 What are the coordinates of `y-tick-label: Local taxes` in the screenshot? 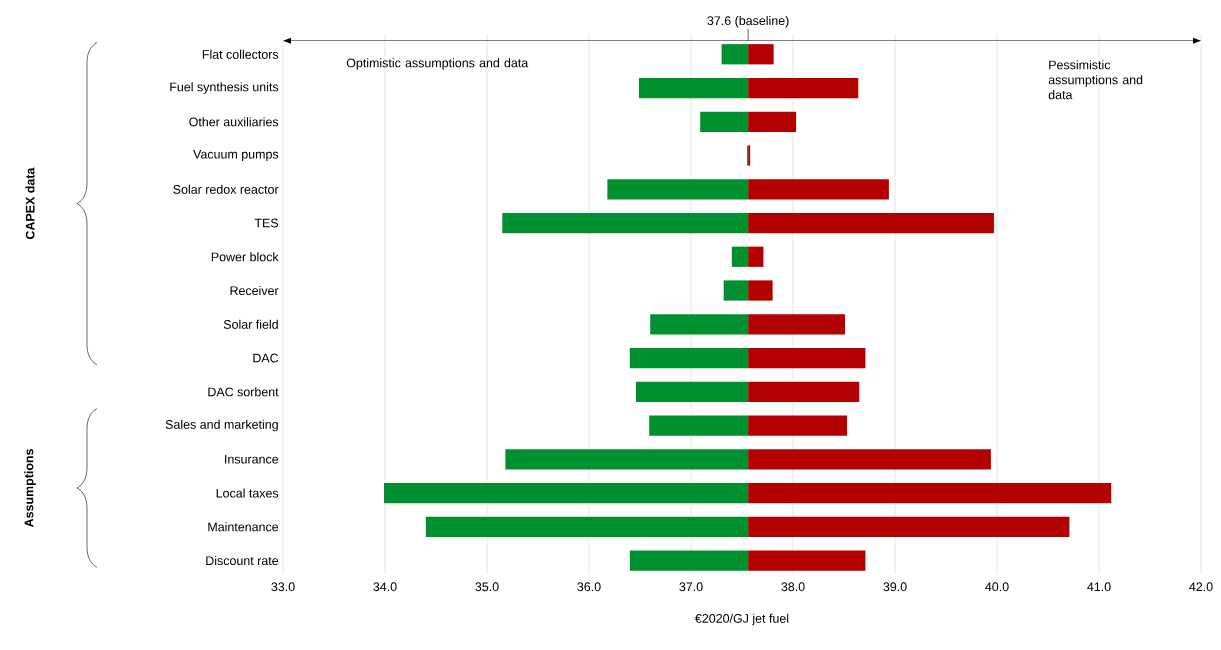 It's located at (247, 493).